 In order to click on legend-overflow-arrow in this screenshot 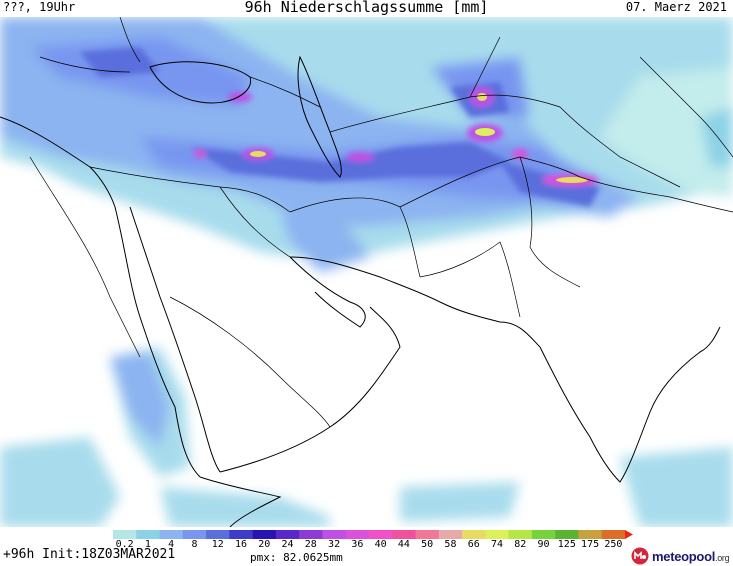, I will do `click(629, 534)`.